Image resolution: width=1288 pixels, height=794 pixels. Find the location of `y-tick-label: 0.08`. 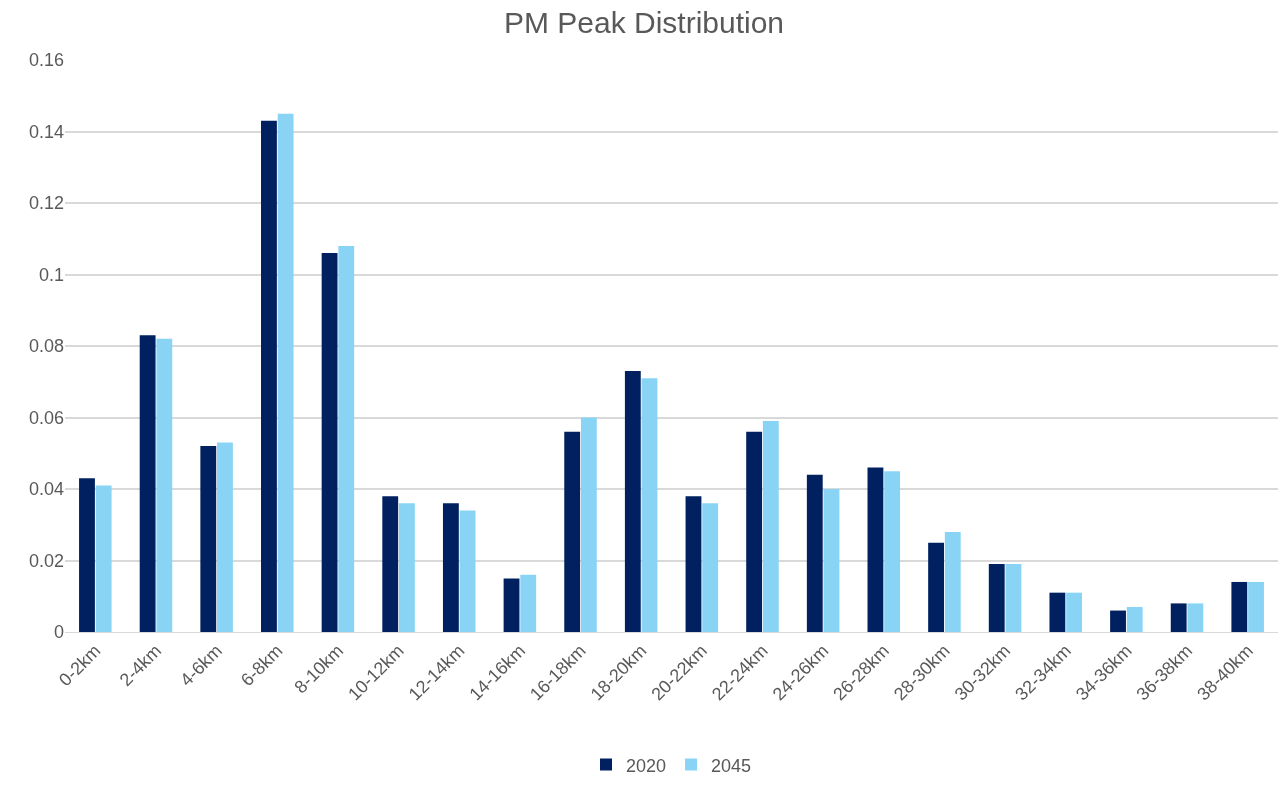

y-tick-label: 0.08 is located at coordinates (46, 346).